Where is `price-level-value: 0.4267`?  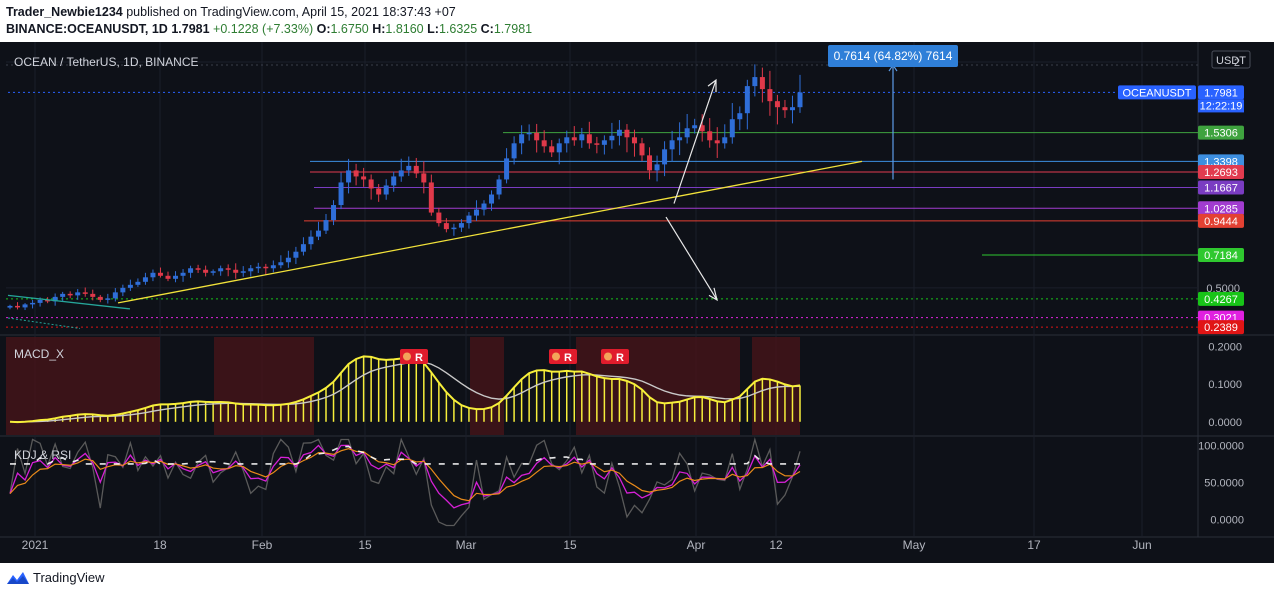 price-level-value: 0.4267 is located at coordinates (1221, 300).